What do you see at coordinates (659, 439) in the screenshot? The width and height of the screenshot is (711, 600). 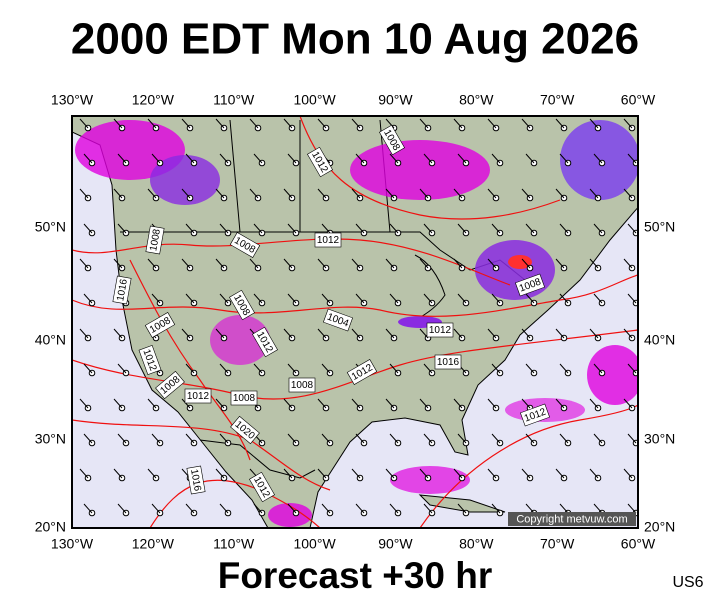 I see `lat-label-right: 30°N` at bounding box center [659, 439].